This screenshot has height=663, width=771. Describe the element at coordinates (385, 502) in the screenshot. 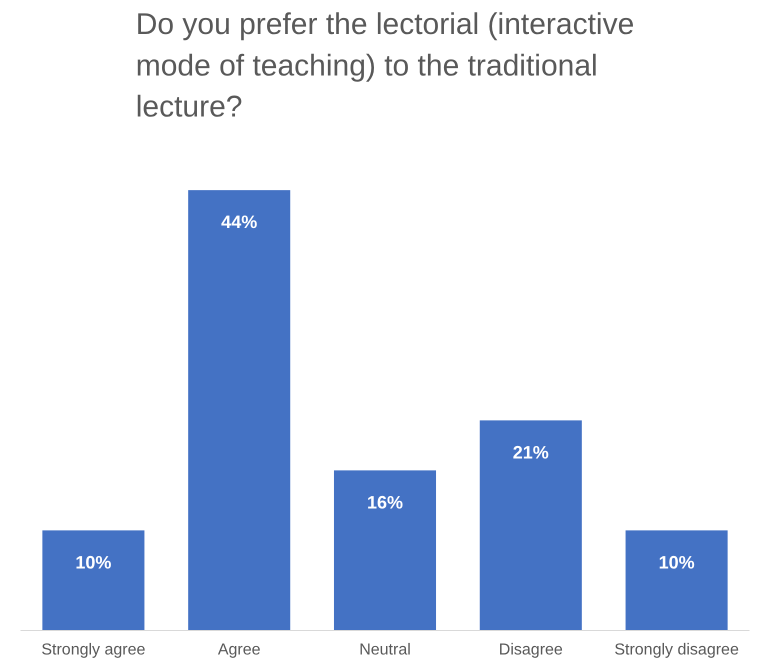

I see `data-label: 16%` at that location.